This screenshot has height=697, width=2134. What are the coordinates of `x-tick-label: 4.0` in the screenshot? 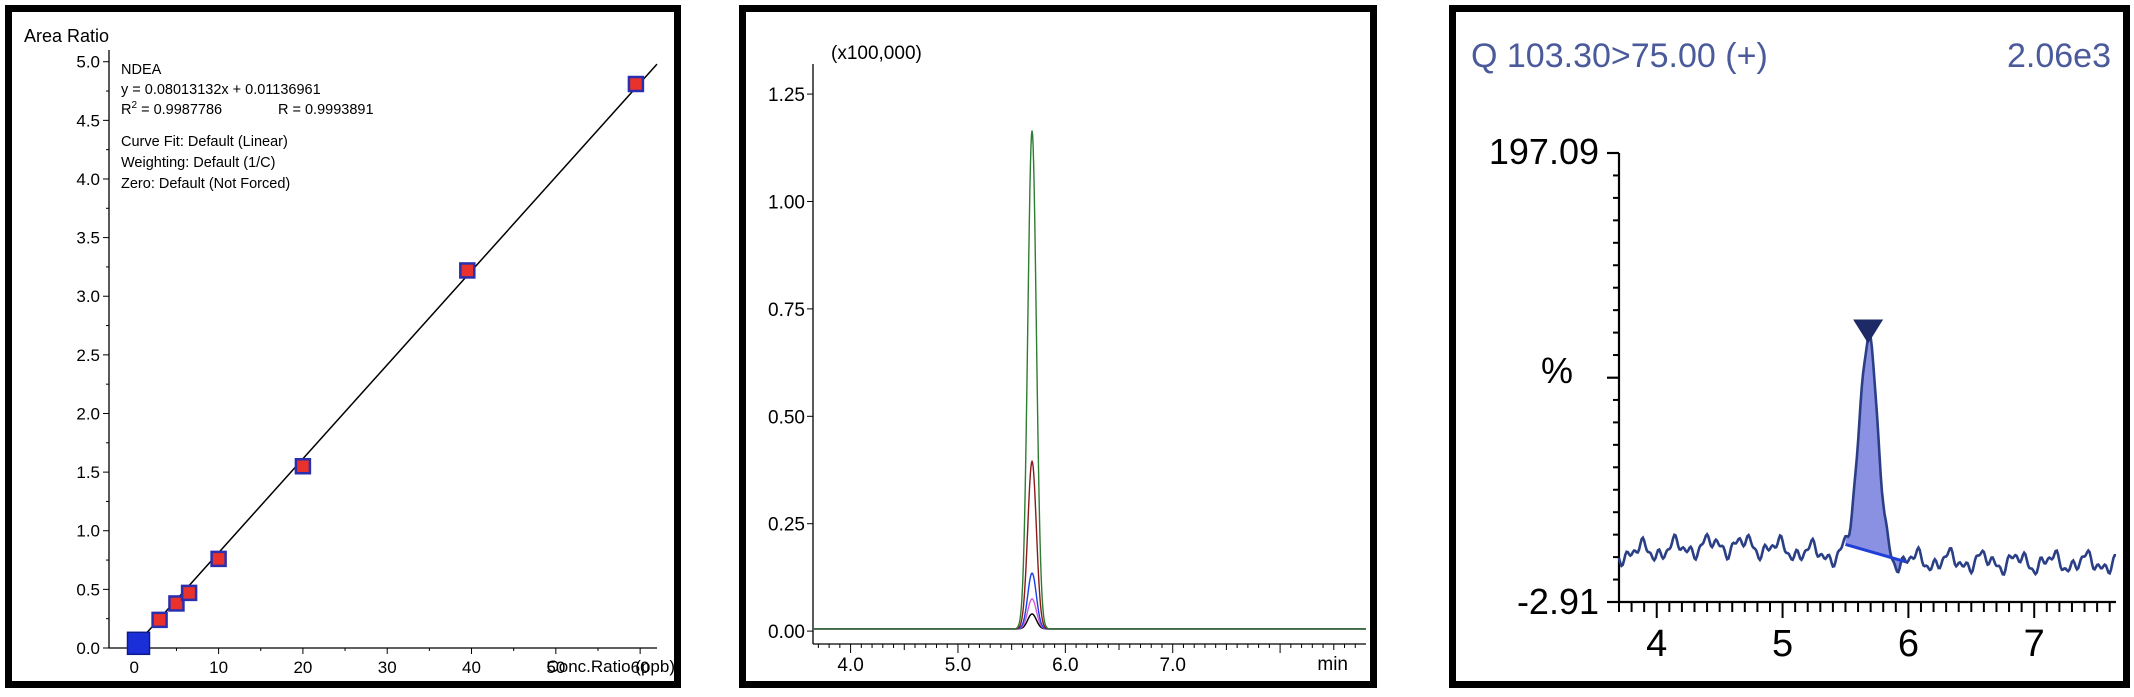 It's located at (850, 665).